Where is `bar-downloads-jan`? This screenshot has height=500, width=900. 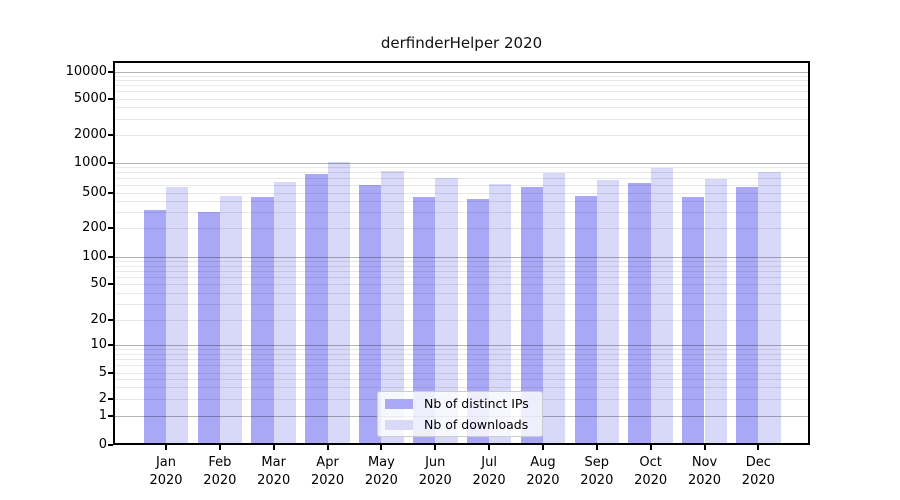 bar-downloads-jan is located at coordinates (177, 315).